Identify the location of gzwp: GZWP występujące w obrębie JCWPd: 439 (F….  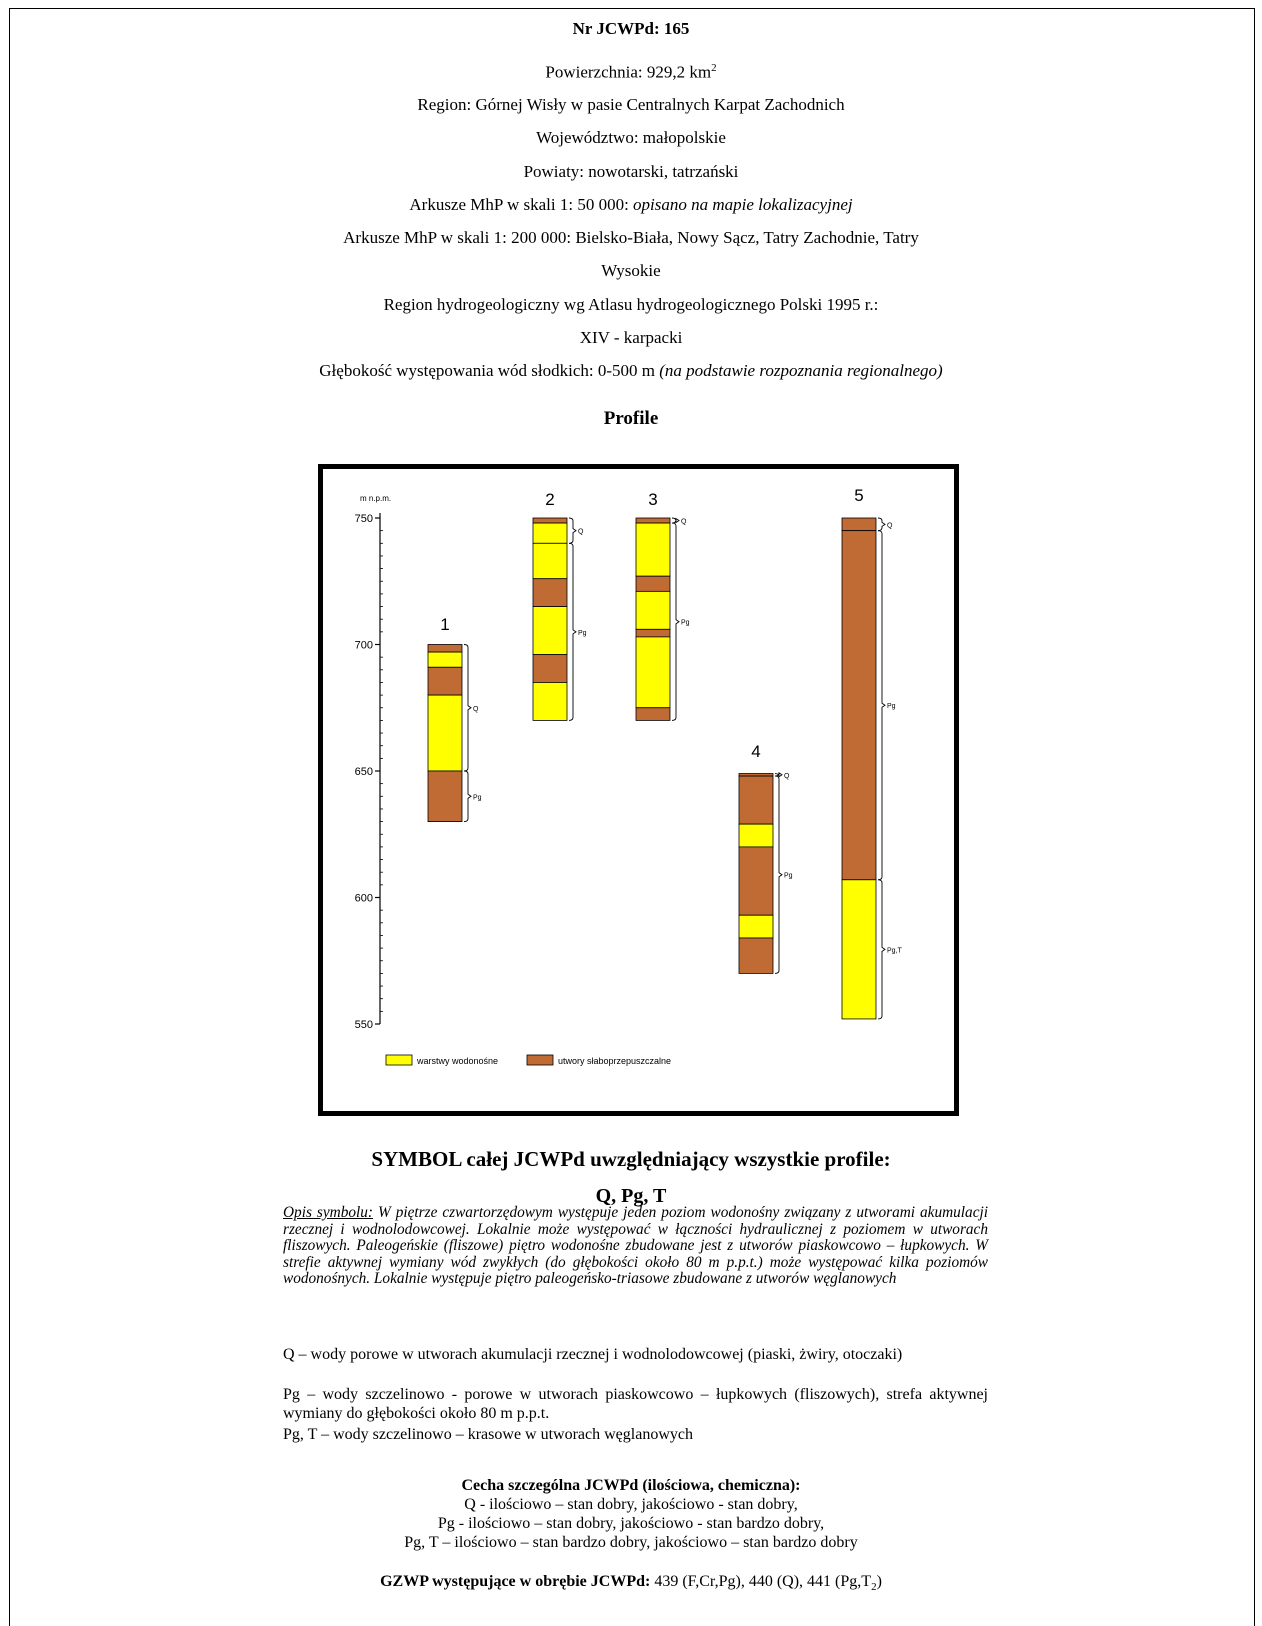
(631, 1583).